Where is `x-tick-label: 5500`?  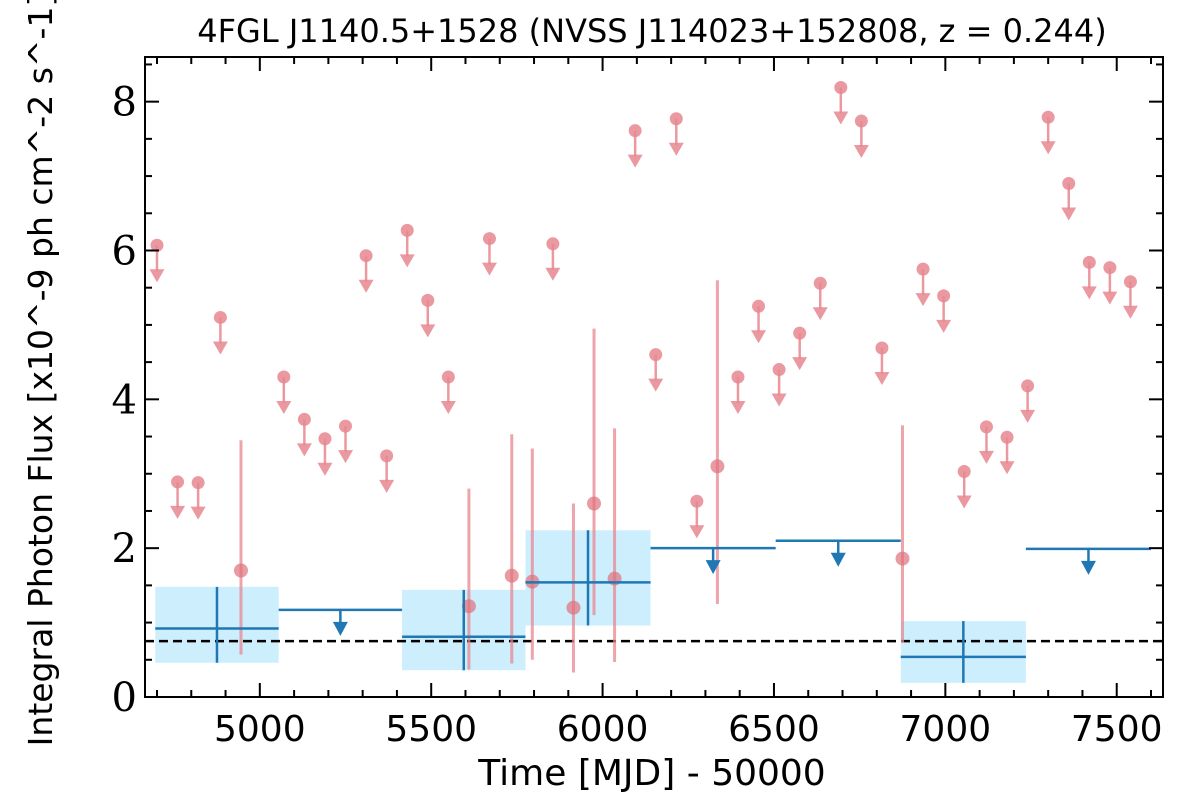
x-tick-label: 5500 is located at coordinates (431, 729).